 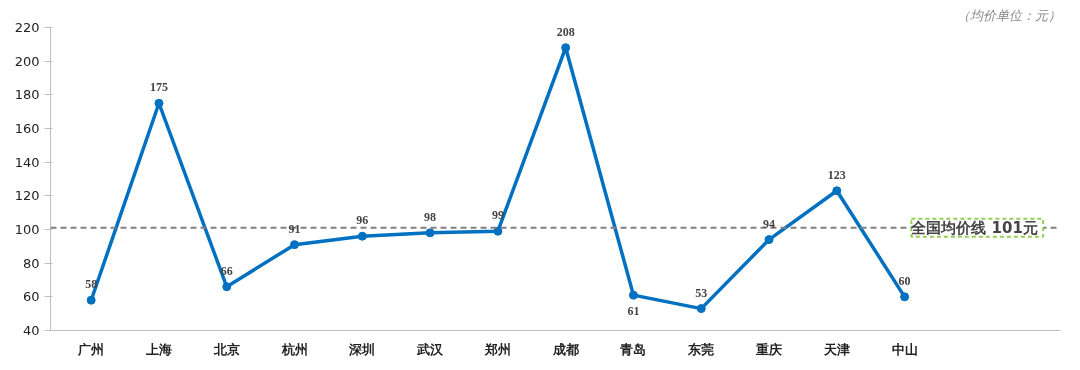 What do you see at coordinates (1008, 15) in the screenshot?
I see `text: （均价单位：元）` at bounding box center [1008, 15].